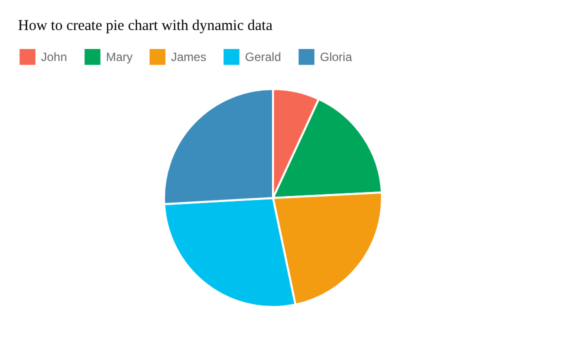  Describe the element at coordinates (54, 57) in the screenshot. I see `legend-label: John` at that location.